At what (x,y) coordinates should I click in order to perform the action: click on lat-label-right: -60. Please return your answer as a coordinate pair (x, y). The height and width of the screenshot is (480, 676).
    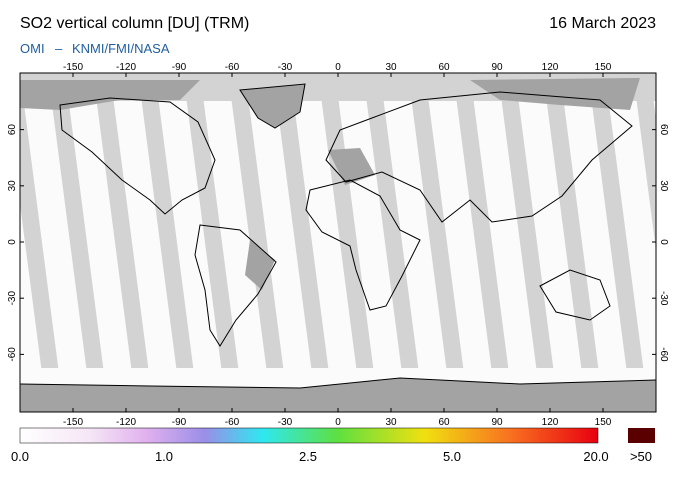
    Looking at the image, I should click on (663, 354).